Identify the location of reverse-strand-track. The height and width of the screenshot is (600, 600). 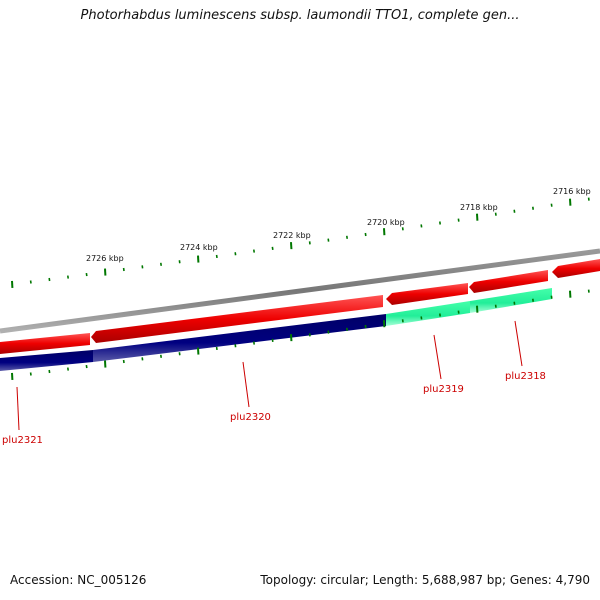
(276, 329).